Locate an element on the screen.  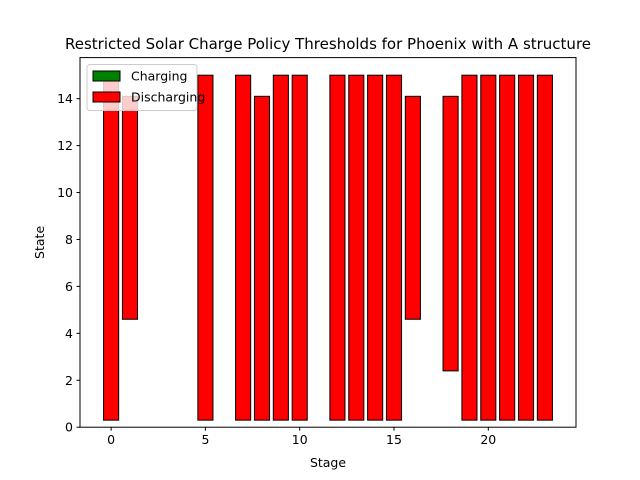
x-tick-label: 15 is located at coordinates (394, 439).